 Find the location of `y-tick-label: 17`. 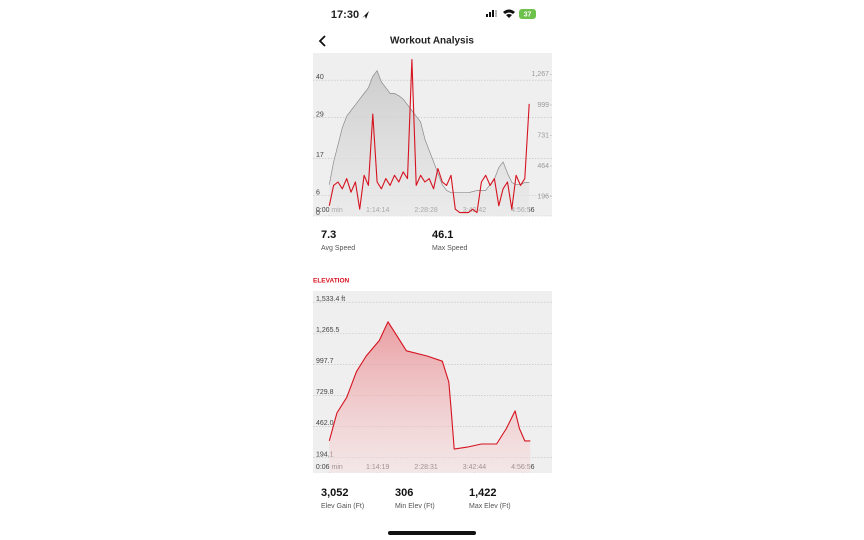

y-tick-label: 17 is located at coordinates (320, 155).